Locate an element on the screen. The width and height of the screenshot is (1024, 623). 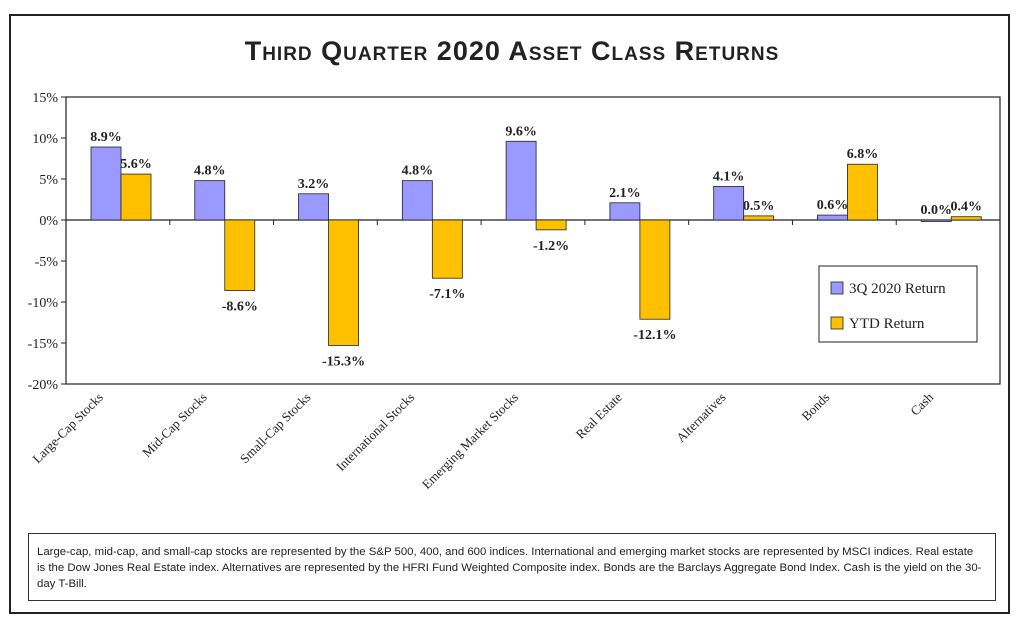
legend-label: YTD Return is located at coordinates (887, 324).